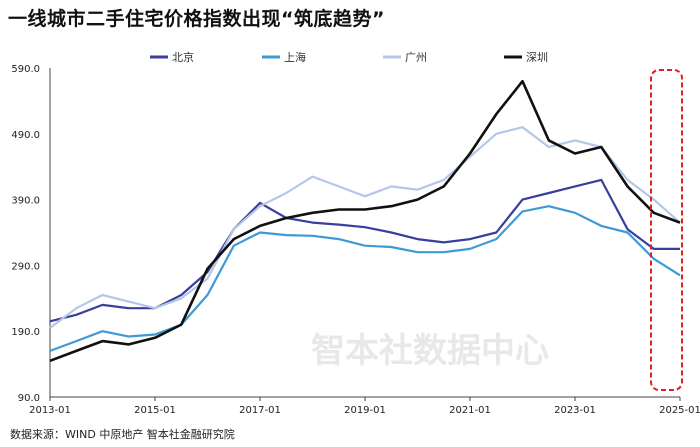 The height and width of the screenshot is (447, 700). What do you see at coordinates (25, 266) in the screenshot?
I see `y-tick-label: 290.0` at bounding box center [25, 266].